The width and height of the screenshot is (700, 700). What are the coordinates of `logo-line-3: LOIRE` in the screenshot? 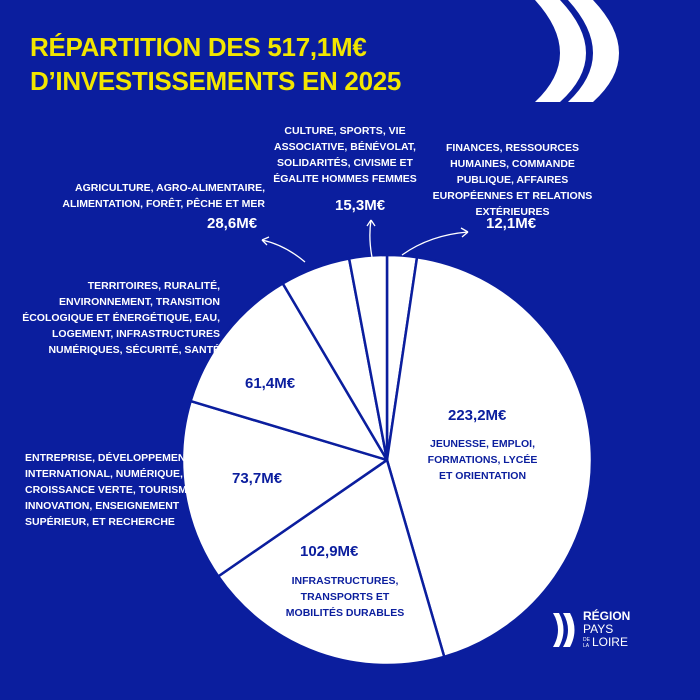 It's located at (609, 642).